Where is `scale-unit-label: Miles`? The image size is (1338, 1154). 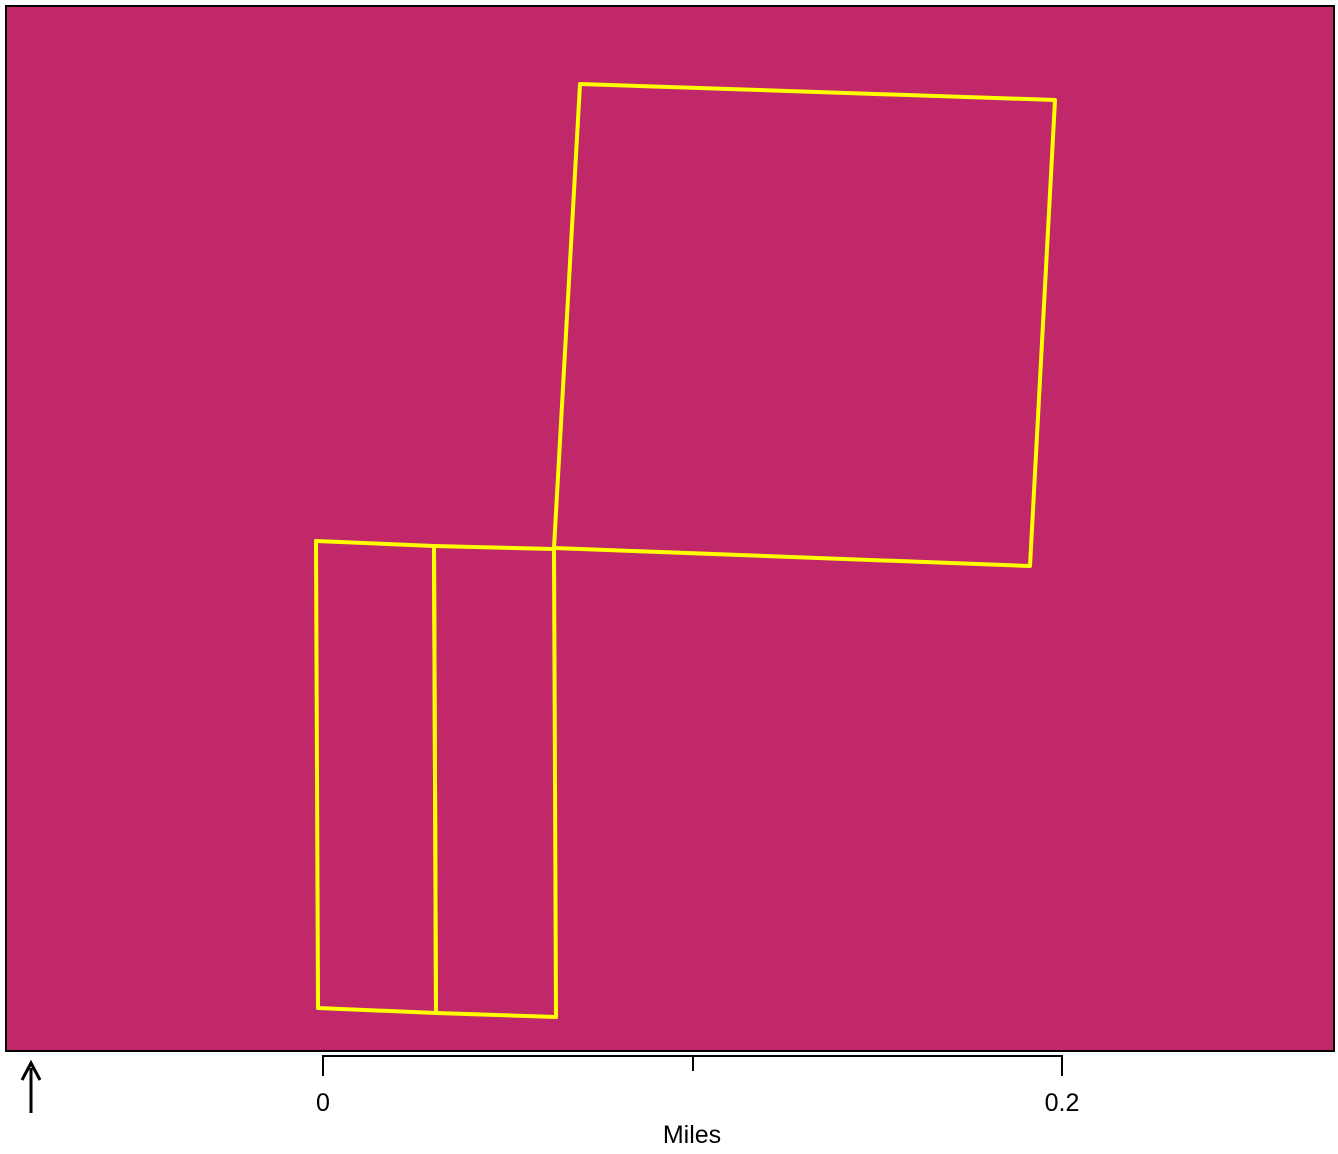 scale-unit-label: Miles is located at coordinates (692, 1135).